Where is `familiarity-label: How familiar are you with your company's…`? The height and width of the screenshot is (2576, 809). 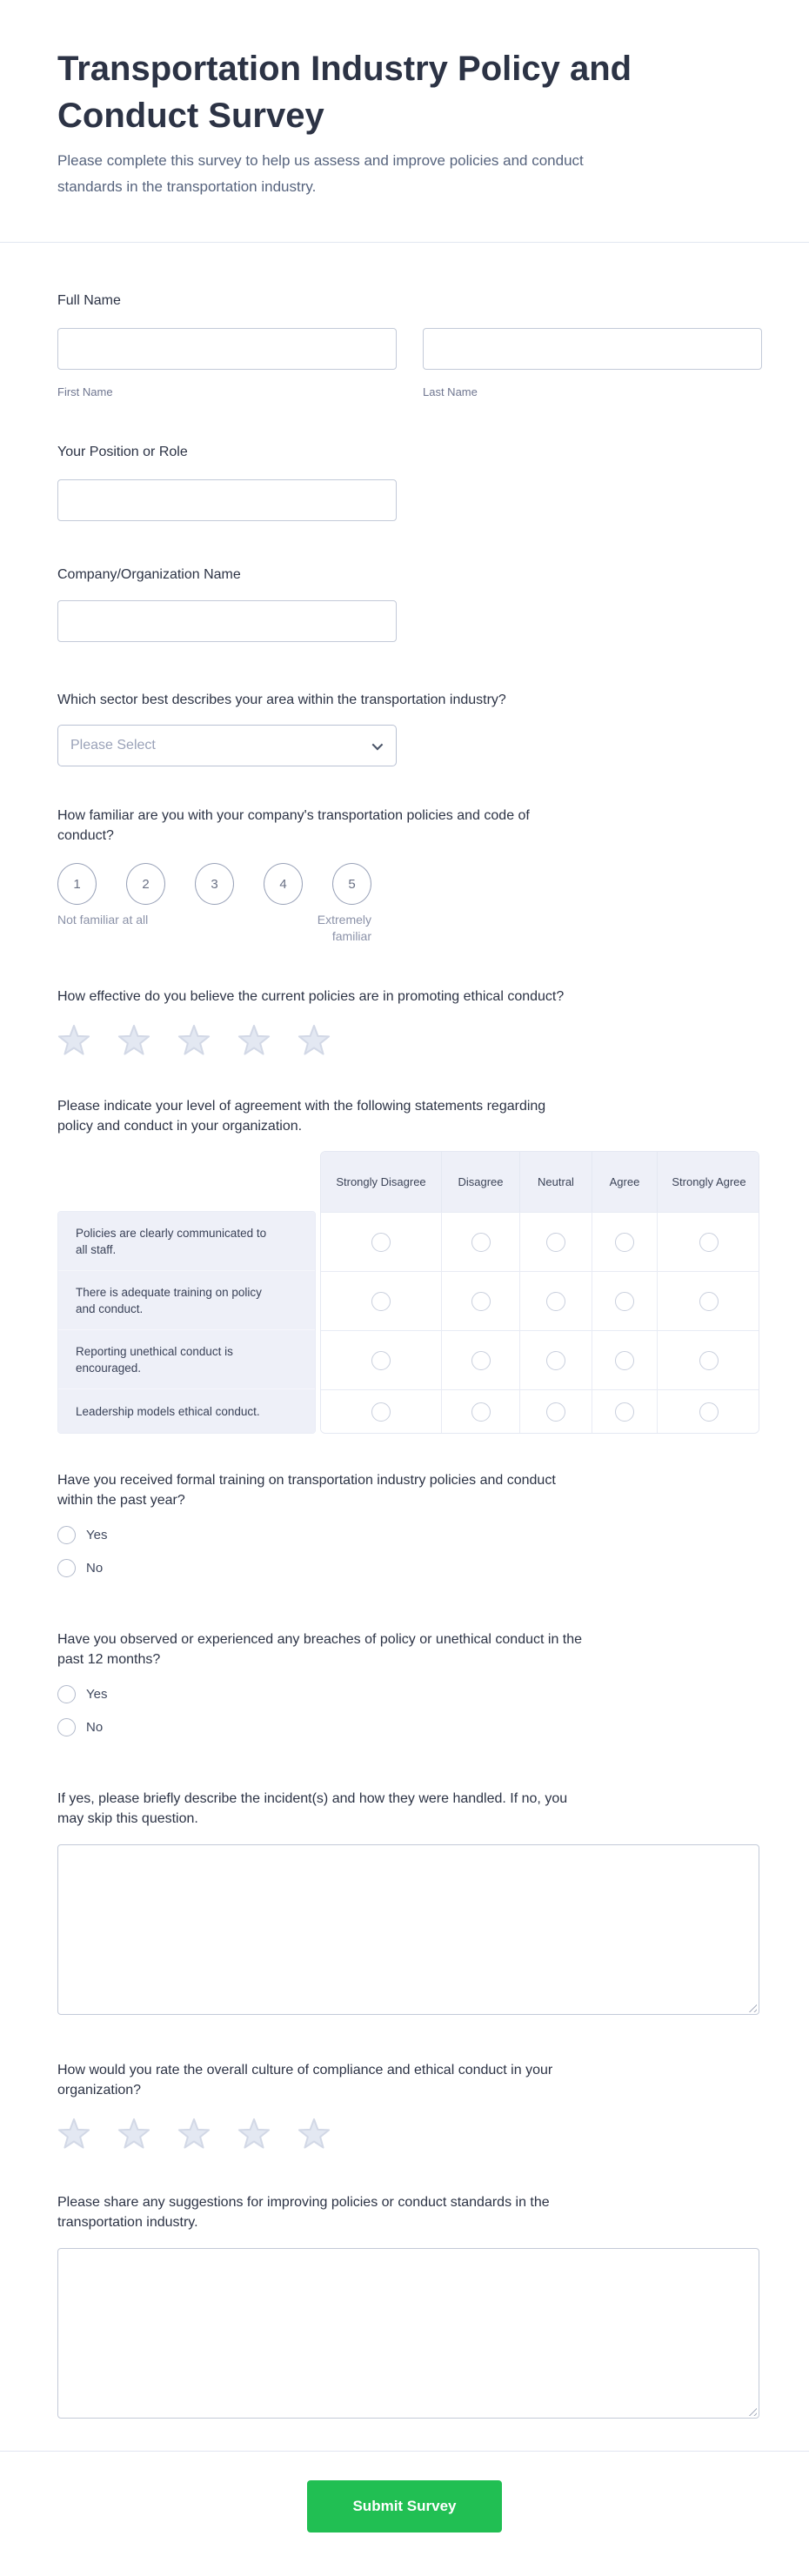 familiarity-label: How familiar are you with your company's… is located at coordinates (293, 825).